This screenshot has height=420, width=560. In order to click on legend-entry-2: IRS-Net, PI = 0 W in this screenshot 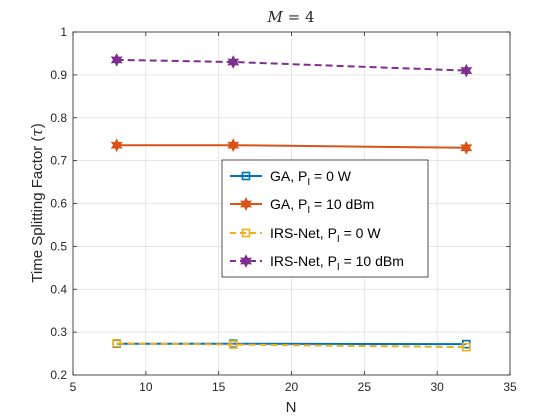, I will do `click(305, 235)`.